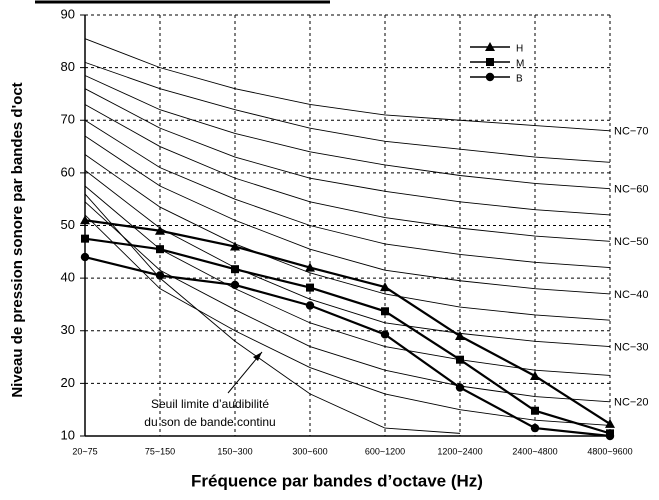 This screenshot has height=500, width=659. Describe the element at coordinates (68, 434) in the screenshot. I see `y-tick-label: 10` at that location.